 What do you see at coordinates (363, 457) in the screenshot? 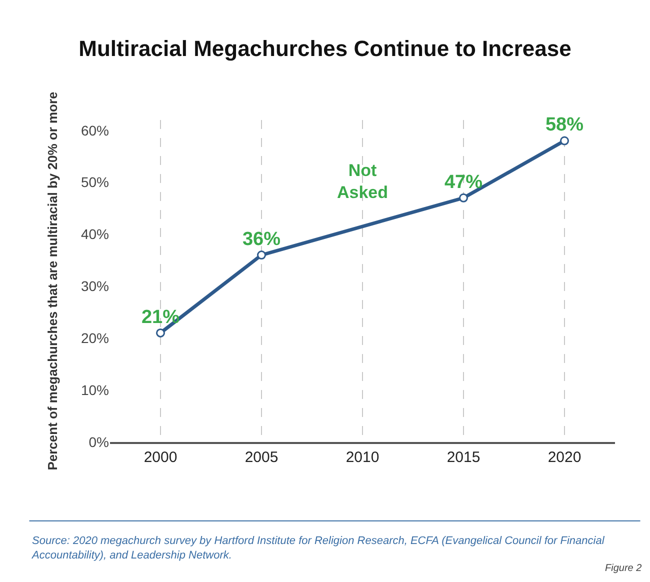
I see `x-tick-label: 2010` at bounding box center [363, 457].